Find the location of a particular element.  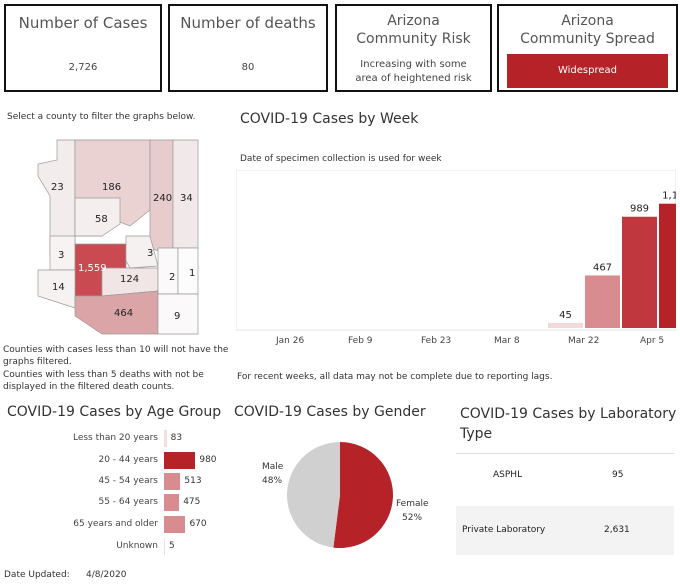

county-graham is located at coordinates (168, 271).